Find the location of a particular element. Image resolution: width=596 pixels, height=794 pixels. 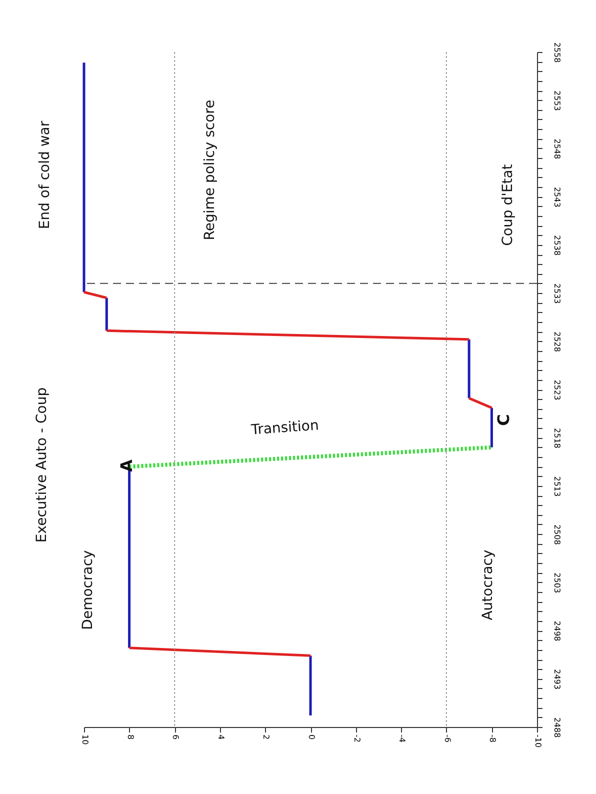

x-tick-label: 2 is located at coordinates (266, 737).